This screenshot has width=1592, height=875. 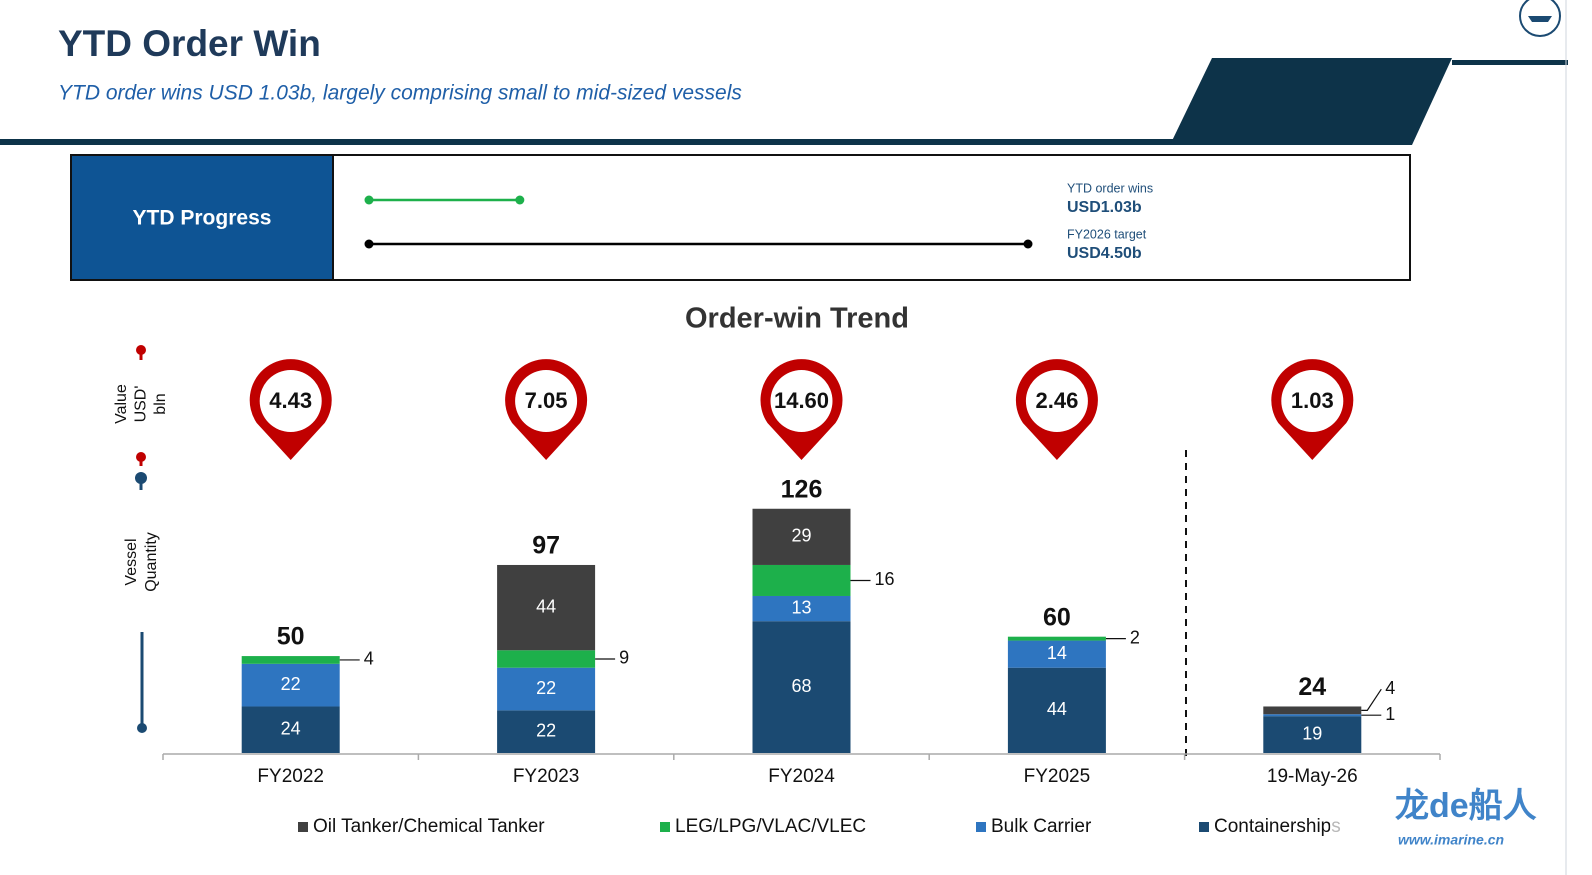 What do you see at coordinates (1312, 776) in the screenshot?
I see `x-tick-label: 19-May-26` at bounding box center [1312, 776].